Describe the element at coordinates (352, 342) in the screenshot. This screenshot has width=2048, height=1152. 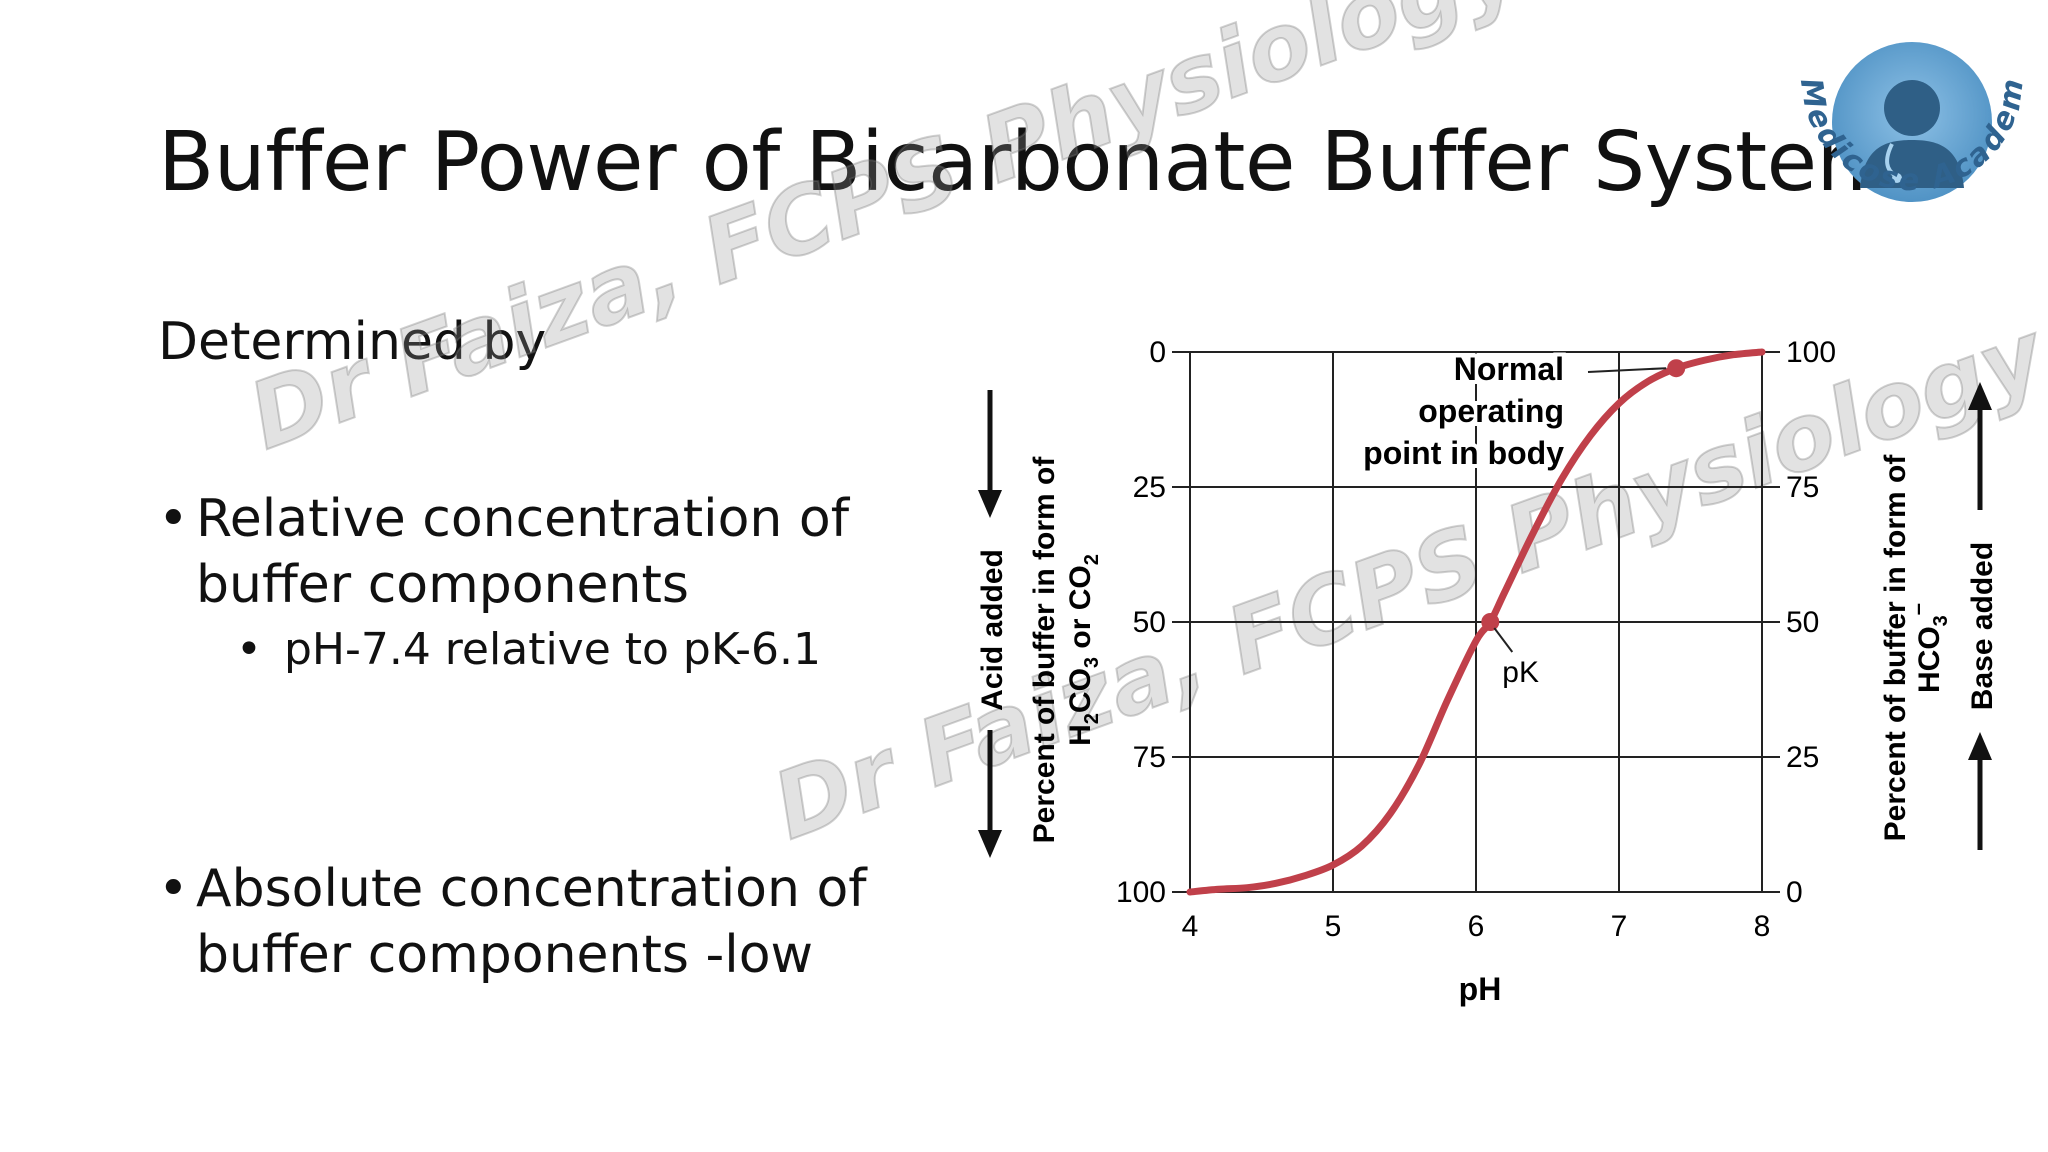
I see `subheading: Determined by` at that location.